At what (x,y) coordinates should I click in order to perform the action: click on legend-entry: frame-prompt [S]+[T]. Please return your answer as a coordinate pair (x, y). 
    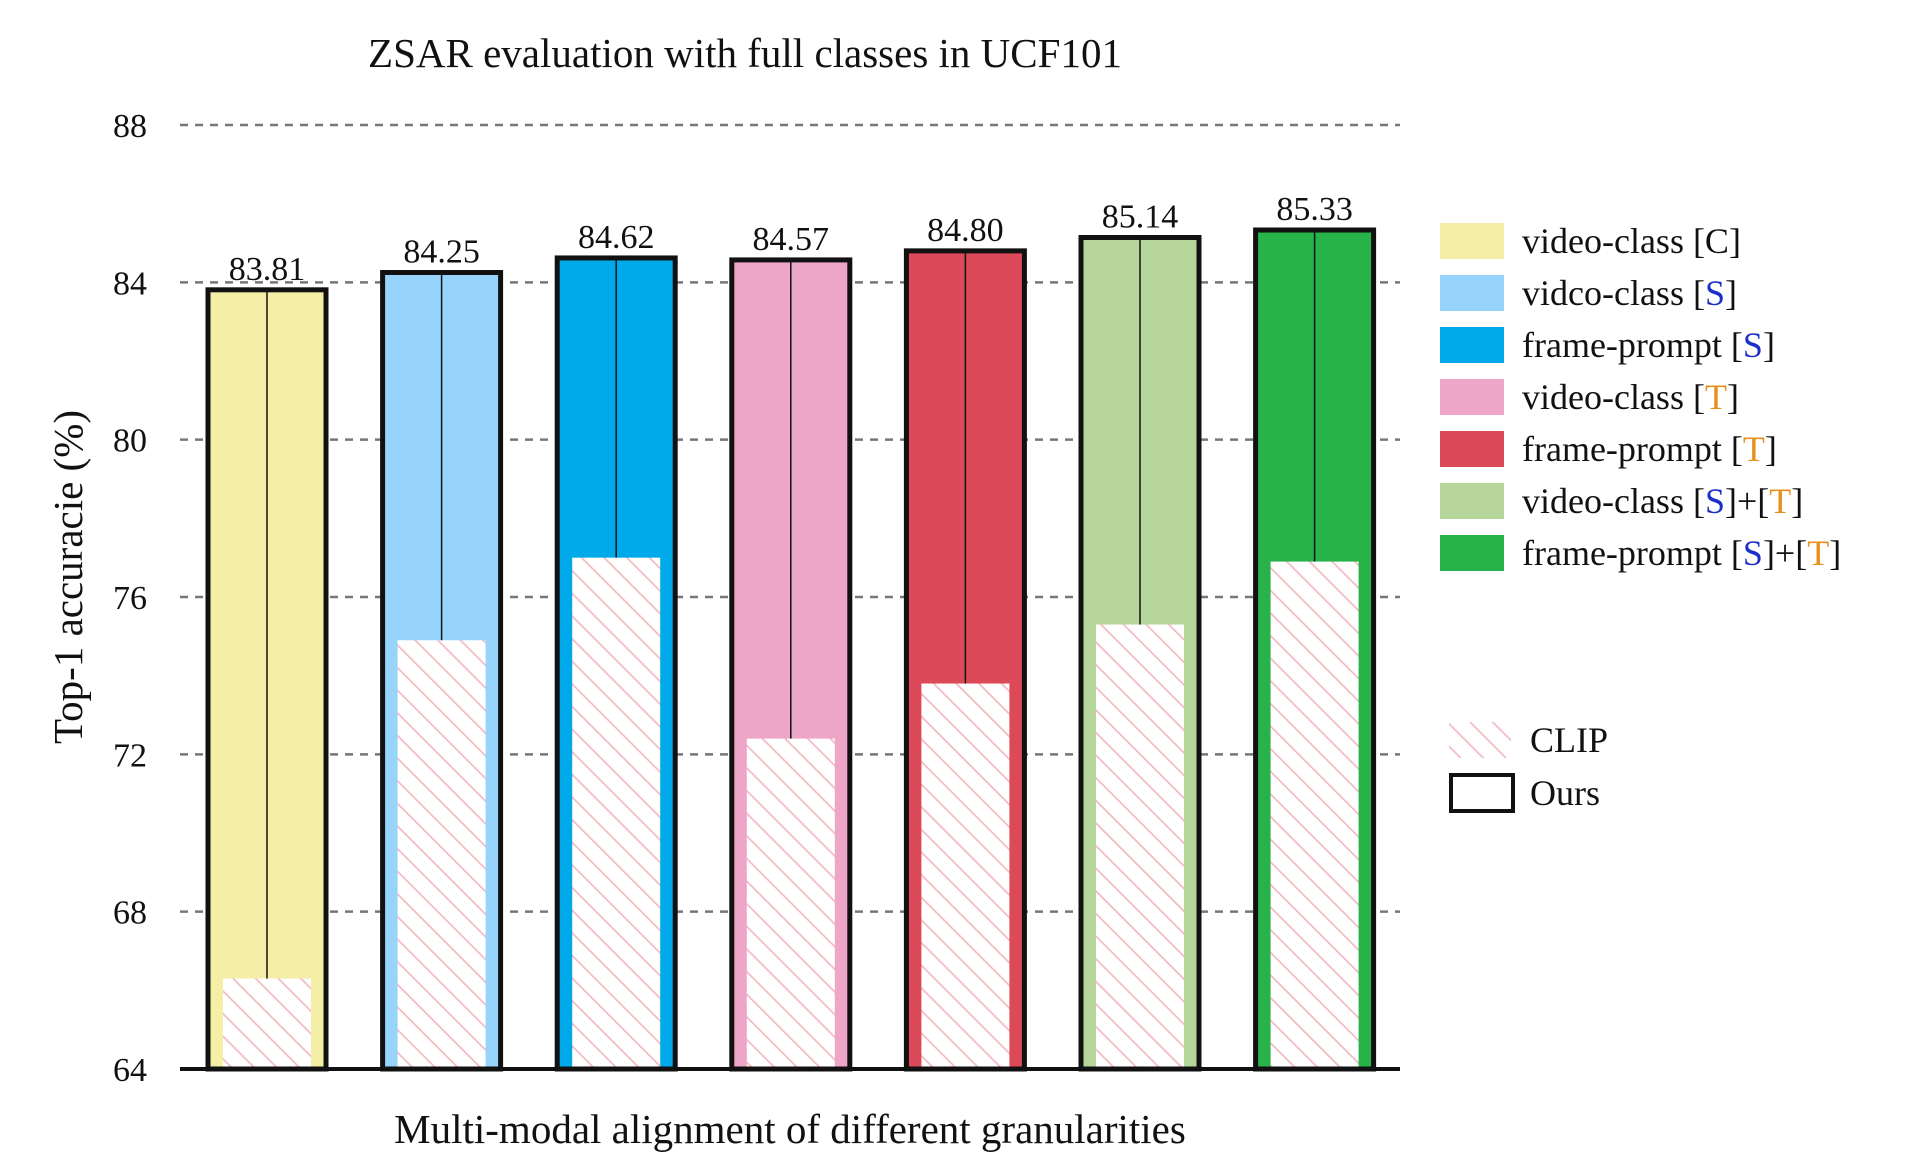
    Looking at the image, I should click on (1640, 553).